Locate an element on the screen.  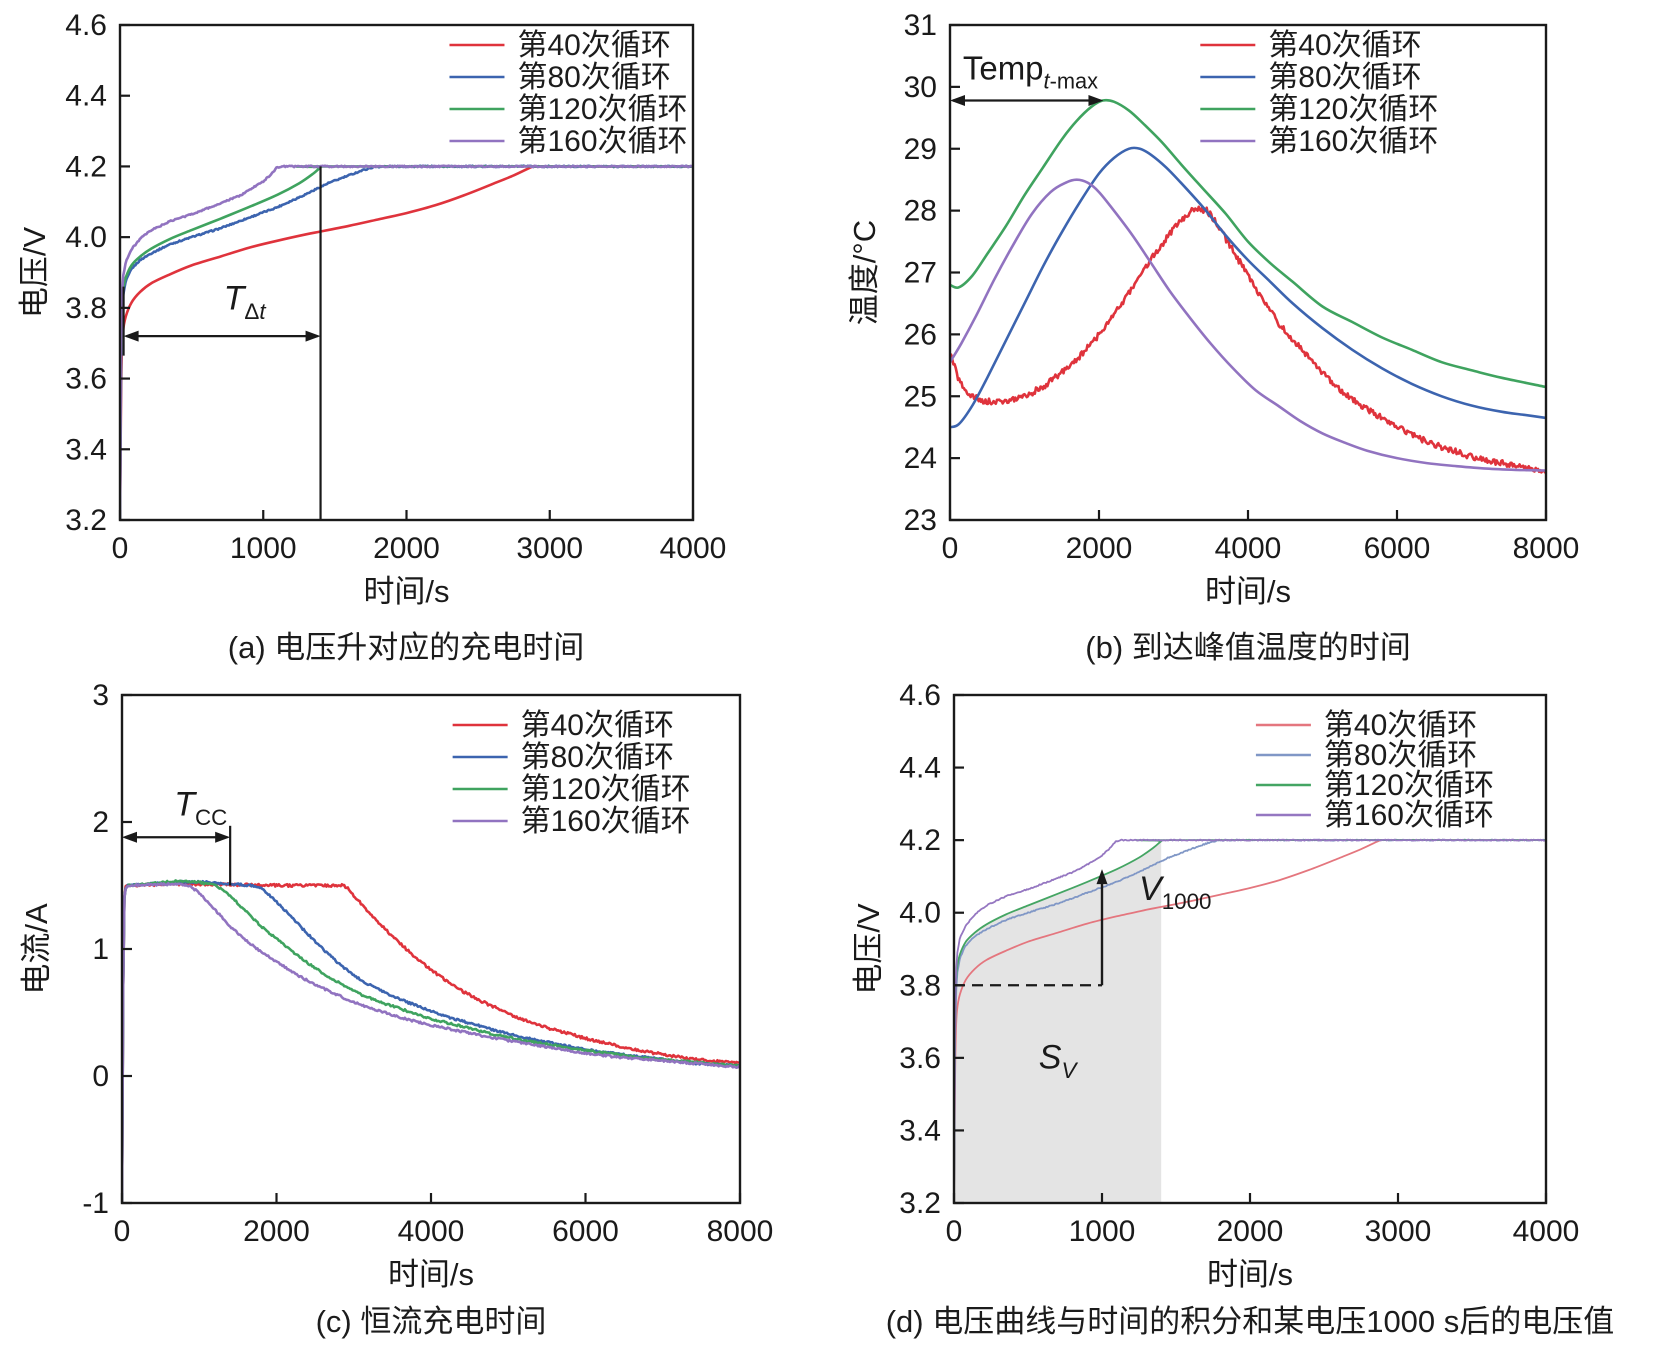
caption-d: (d) 电压曲线与时间的积分和某电压1000 s后的电压值 is located at coordinates (1250, 1321).